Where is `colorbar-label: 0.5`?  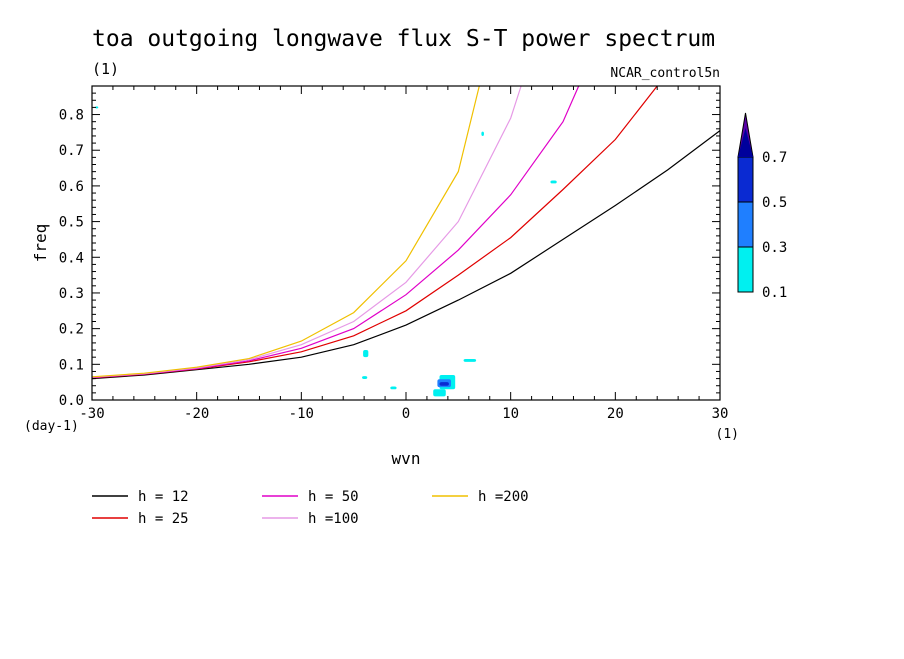
colorbar-label: 0.5 is located at coordinates (774, 203).